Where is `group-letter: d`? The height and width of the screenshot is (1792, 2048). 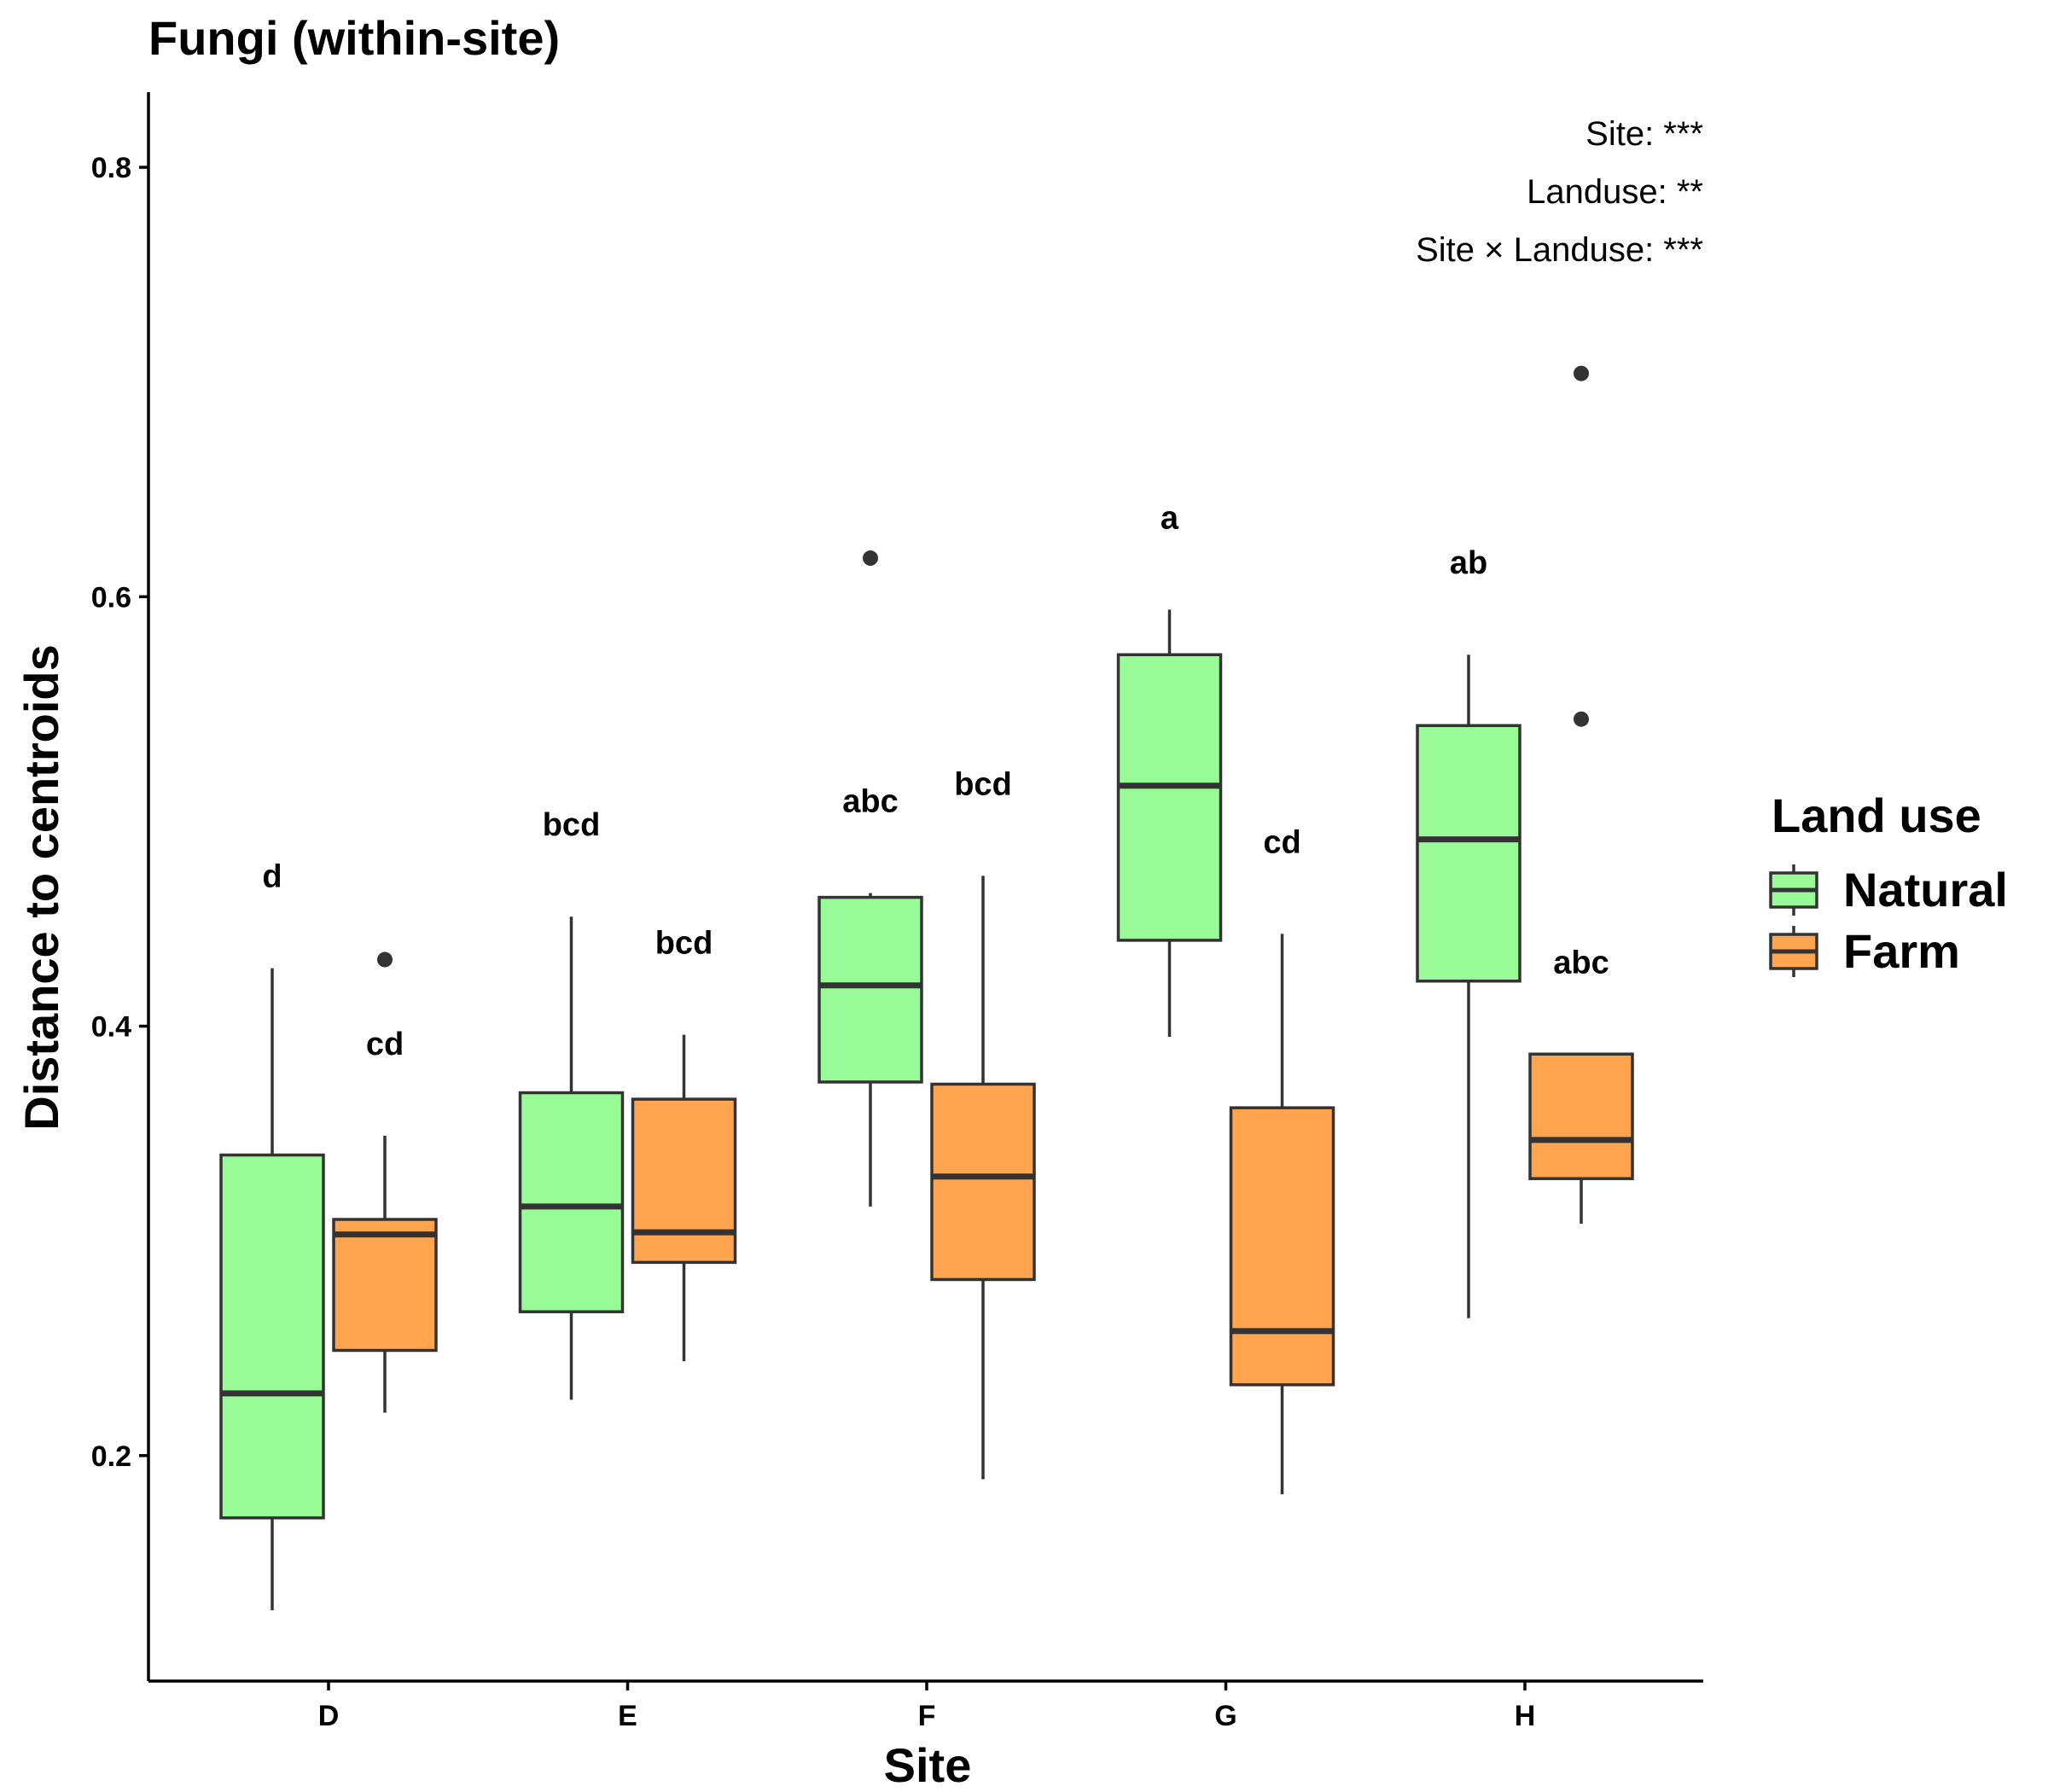 group-letter: d is located at coordinates (272, 877).